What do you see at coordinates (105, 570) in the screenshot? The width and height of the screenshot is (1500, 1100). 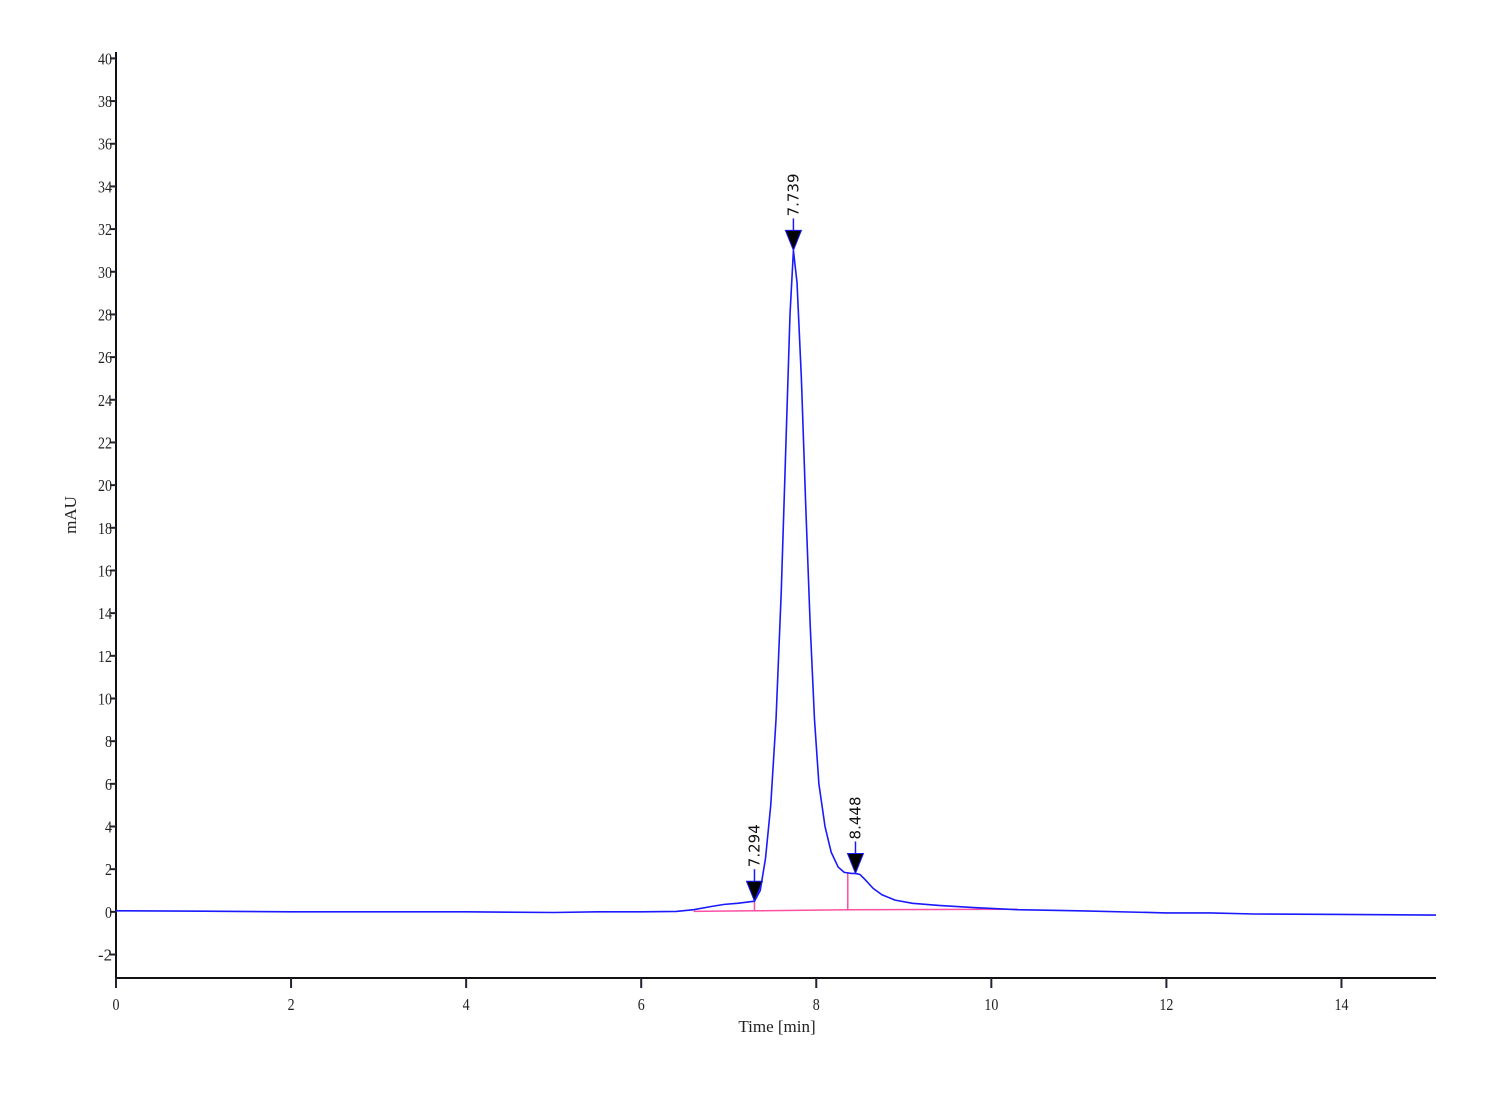 I see `y-tick-label: 16` at bounding box center [105, 570].